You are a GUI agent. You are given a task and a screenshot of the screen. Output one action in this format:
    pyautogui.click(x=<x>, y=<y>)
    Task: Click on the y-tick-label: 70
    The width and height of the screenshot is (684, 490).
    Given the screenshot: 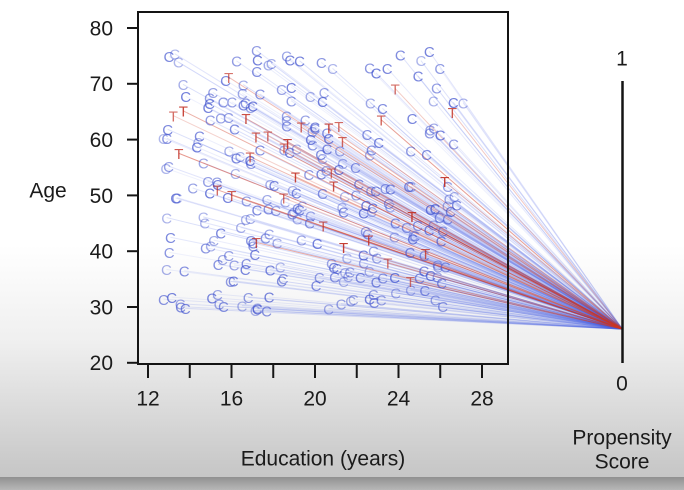 What is the action you would take?
    pyautogui.click(x=101, y=84)
    